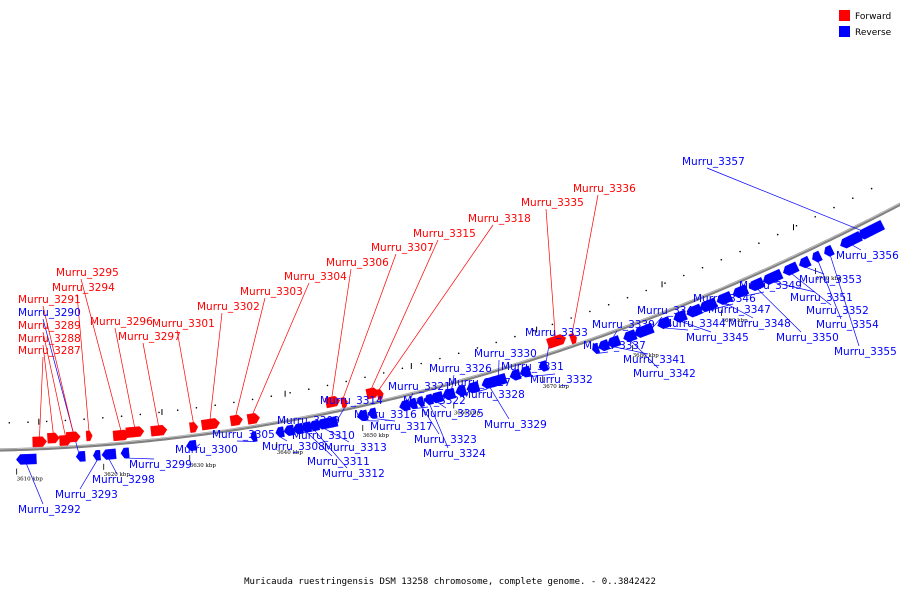  What do you see at coordinates (499, 219) in the screenshot?
I see `gene-label: Murru_3318` at bounding box center [499, 219].